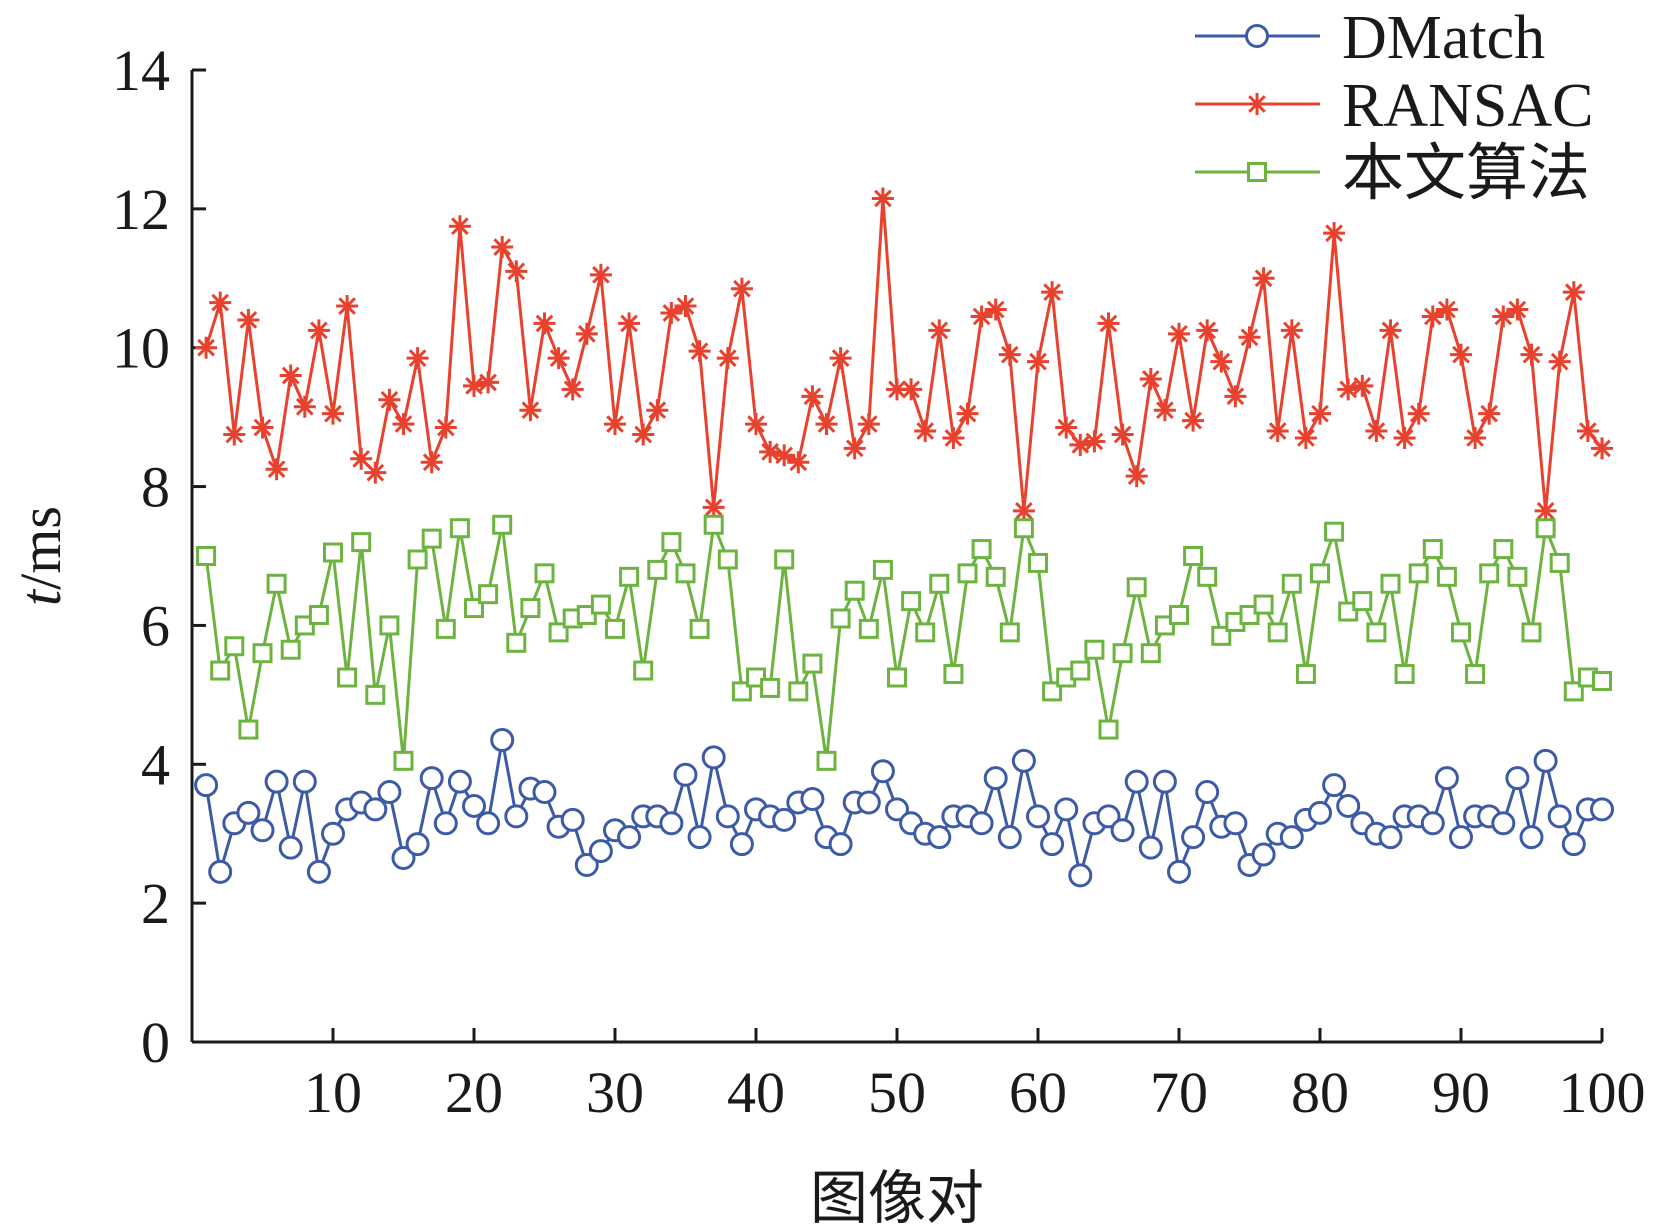 The width and height of the screenshot is (1654, 1228). What do you see at coordinates (897, 1092) in the screenshot?
I see `x-tick-label: 50` at bounding box center [897, 1092].